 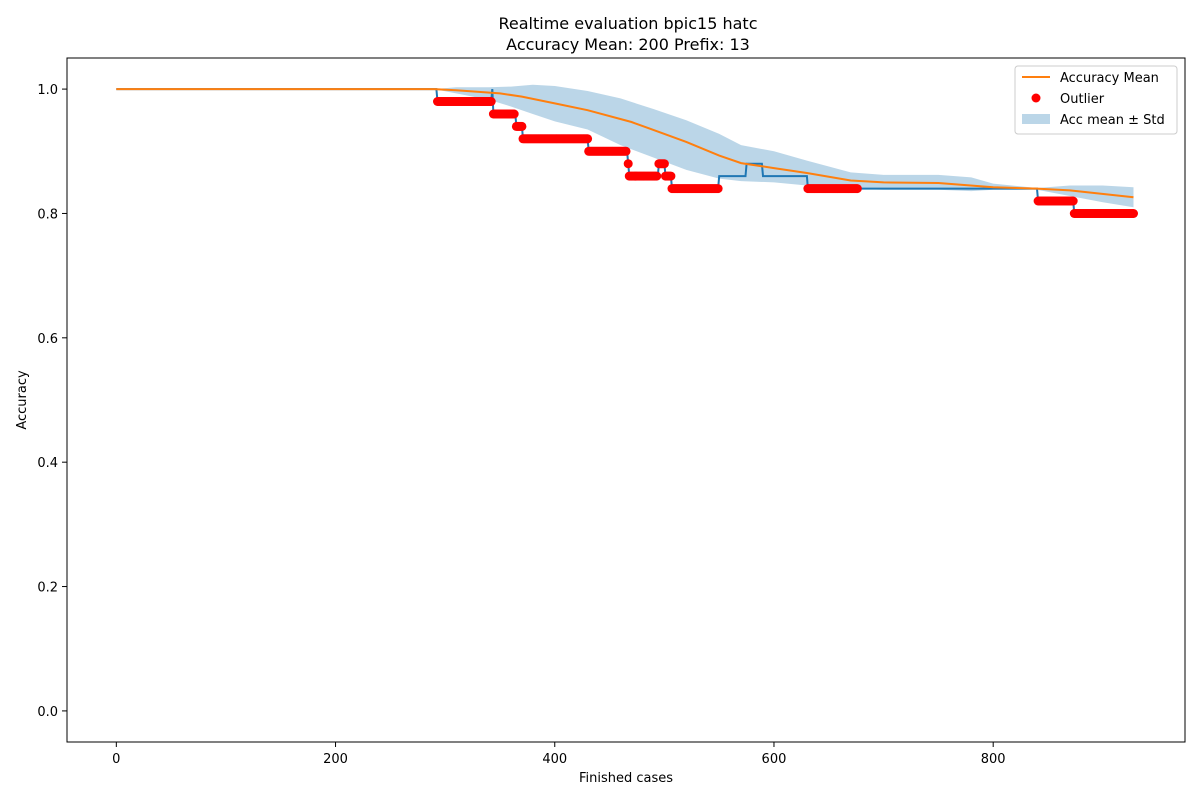 What do you see at coordinates (47, 214) in the screenshot?
I see `y-tick-label: 0.8` at bounding box center [47, 214].